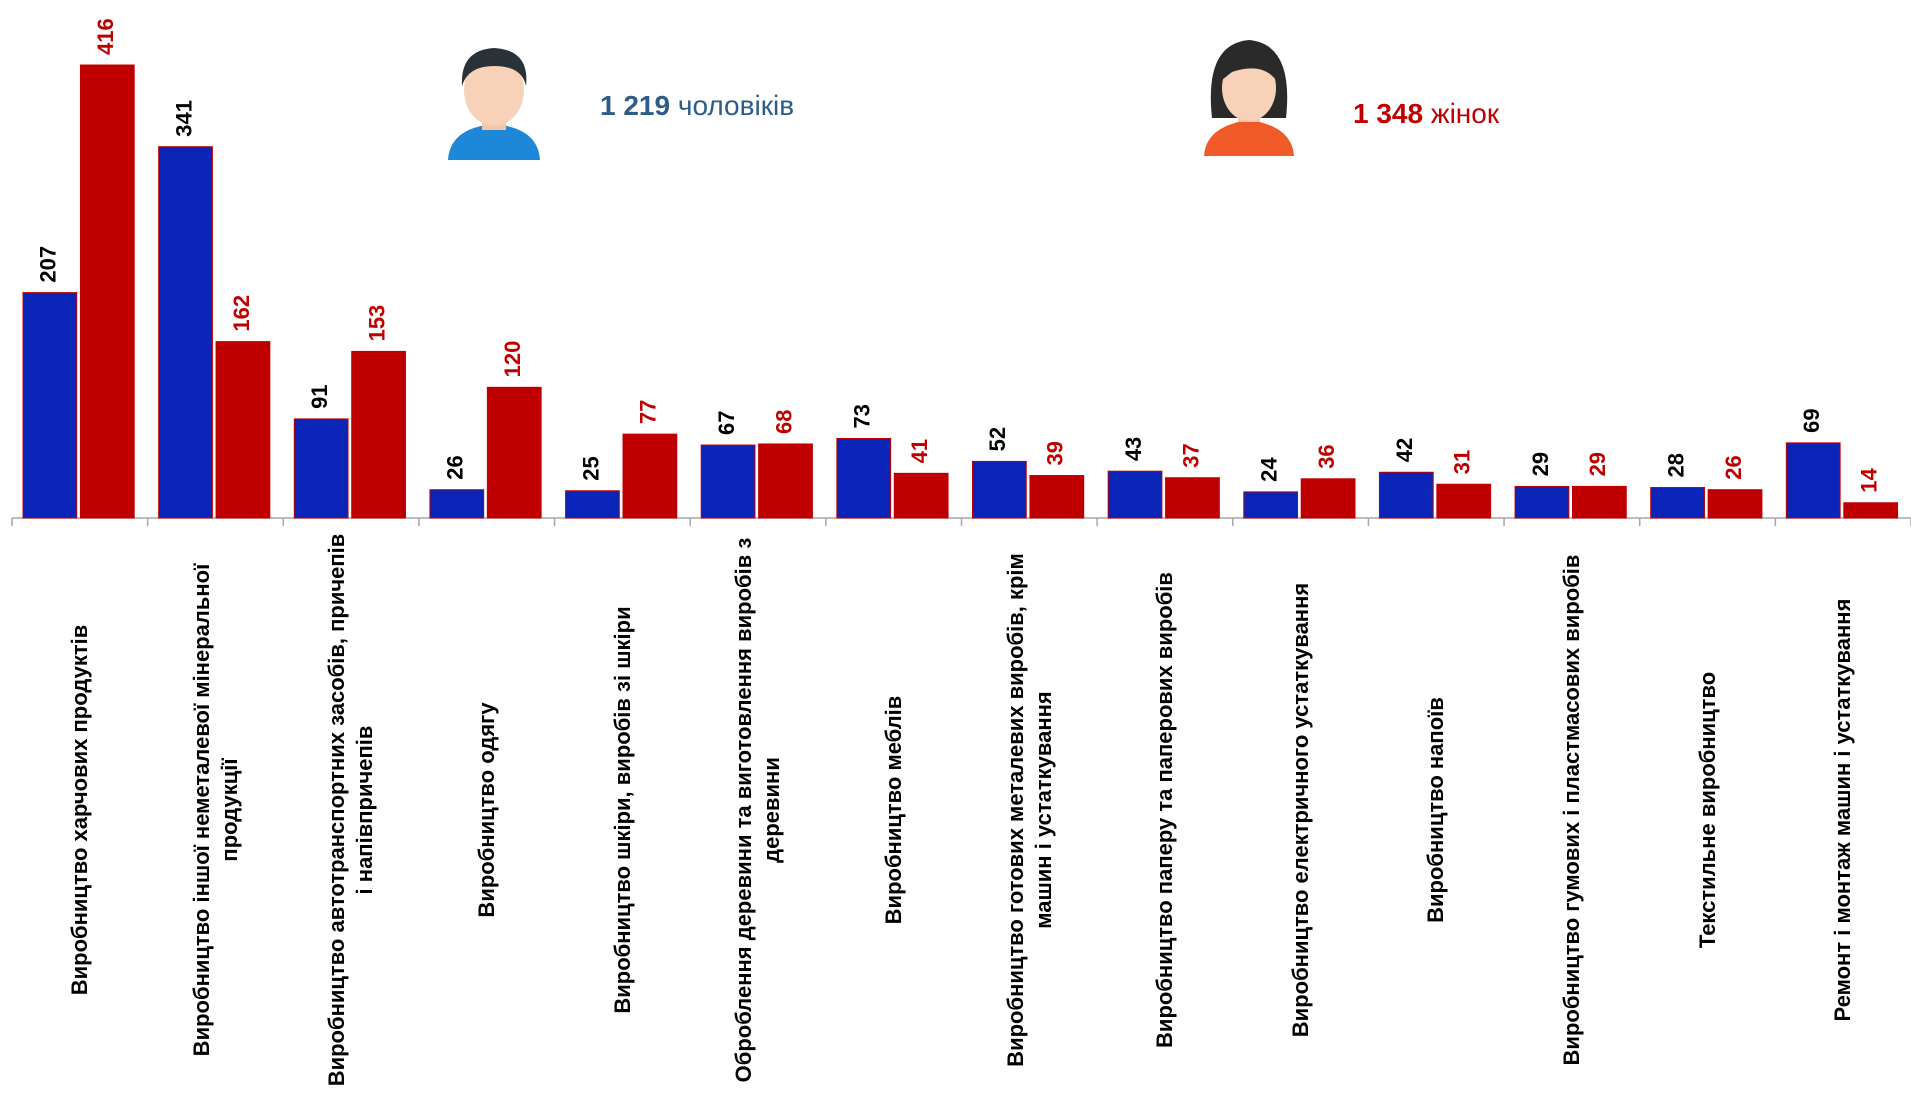 The width and height of the screenshot is (1911, 1101). I want to click on women-count: 1 348, so click(1388, 113).